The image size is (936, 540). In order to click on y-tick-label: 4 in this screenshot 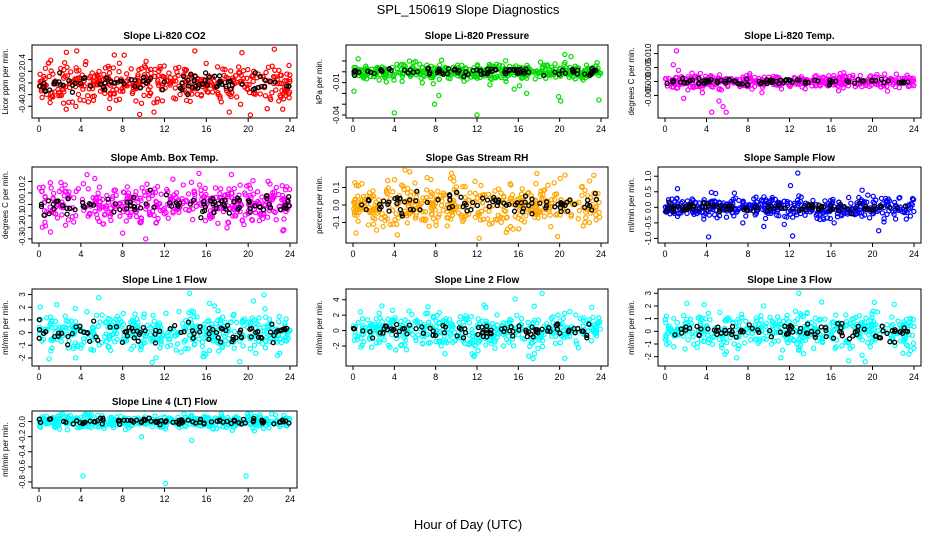, I will do `click(336, 299)`.